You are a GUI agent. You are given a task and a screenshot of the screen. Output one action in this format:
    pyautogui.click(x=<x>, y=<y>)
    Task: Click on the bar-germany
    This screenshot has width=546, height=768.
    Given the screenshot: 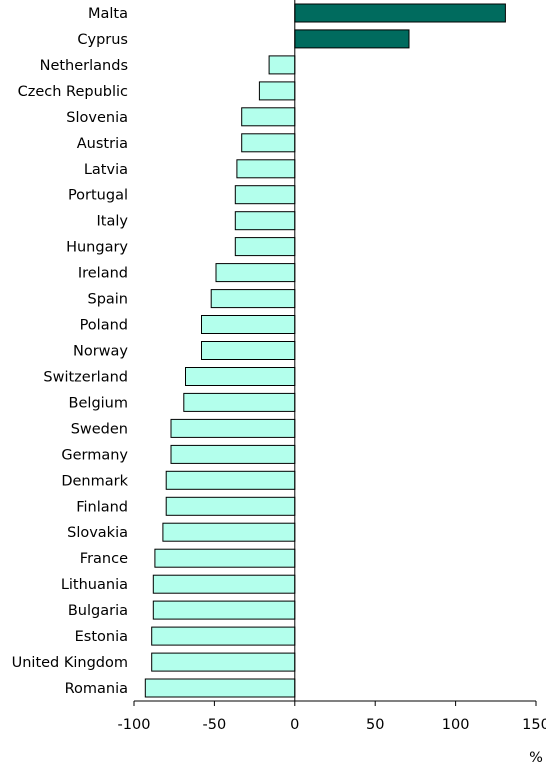 What is the action you would take?
    pyautogui.click(x=233, y=454)
    